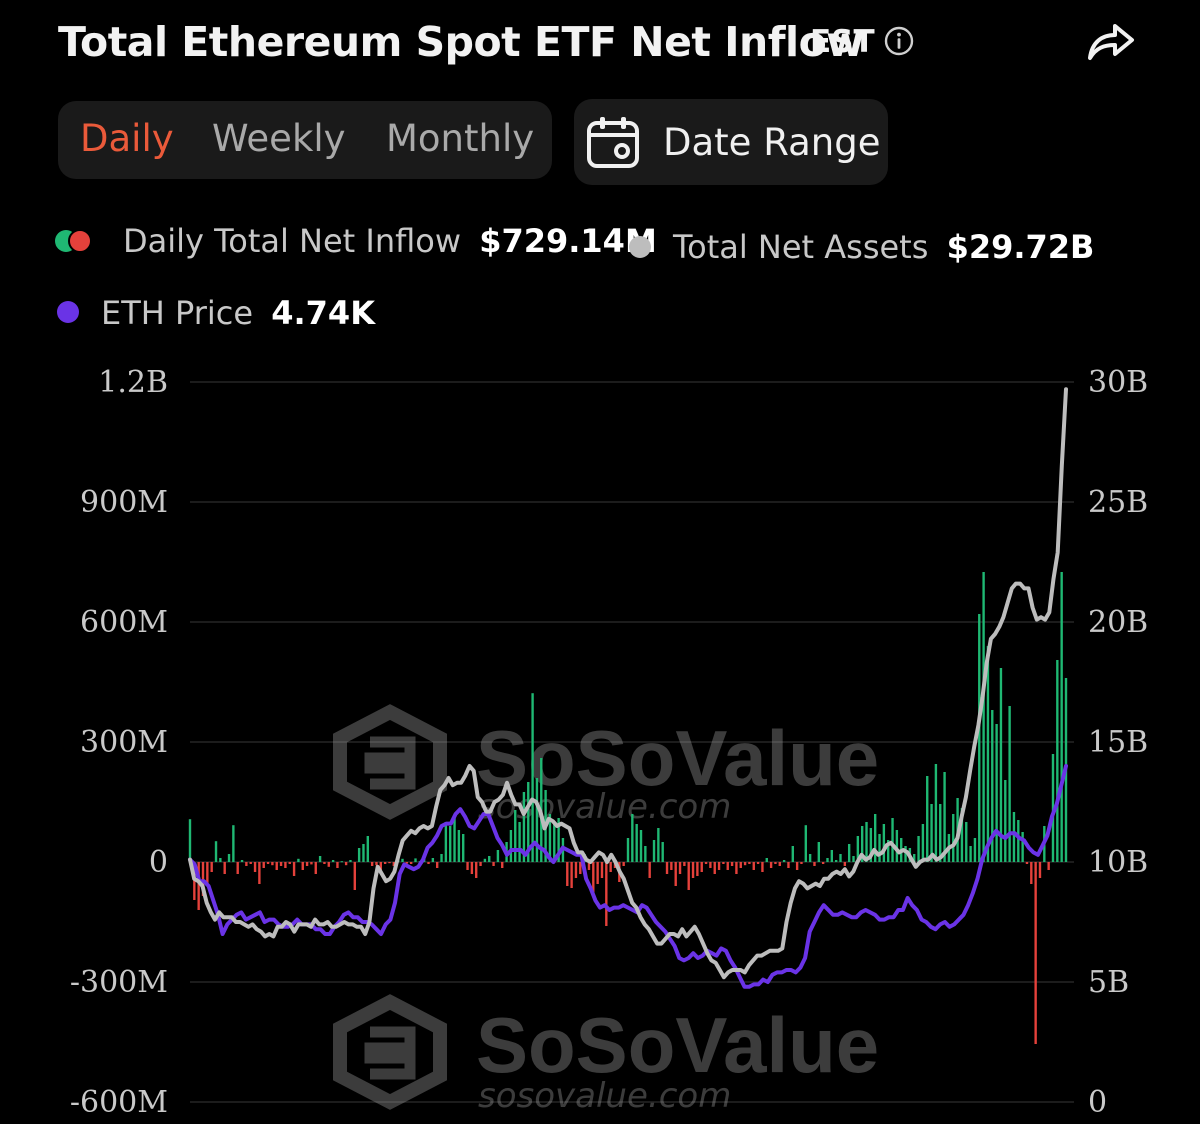  What do you see at coordinates (238, 313) in the screenshot?
I see `price-legend: ETH Price 4.74K` at bounding box center [238, 313].